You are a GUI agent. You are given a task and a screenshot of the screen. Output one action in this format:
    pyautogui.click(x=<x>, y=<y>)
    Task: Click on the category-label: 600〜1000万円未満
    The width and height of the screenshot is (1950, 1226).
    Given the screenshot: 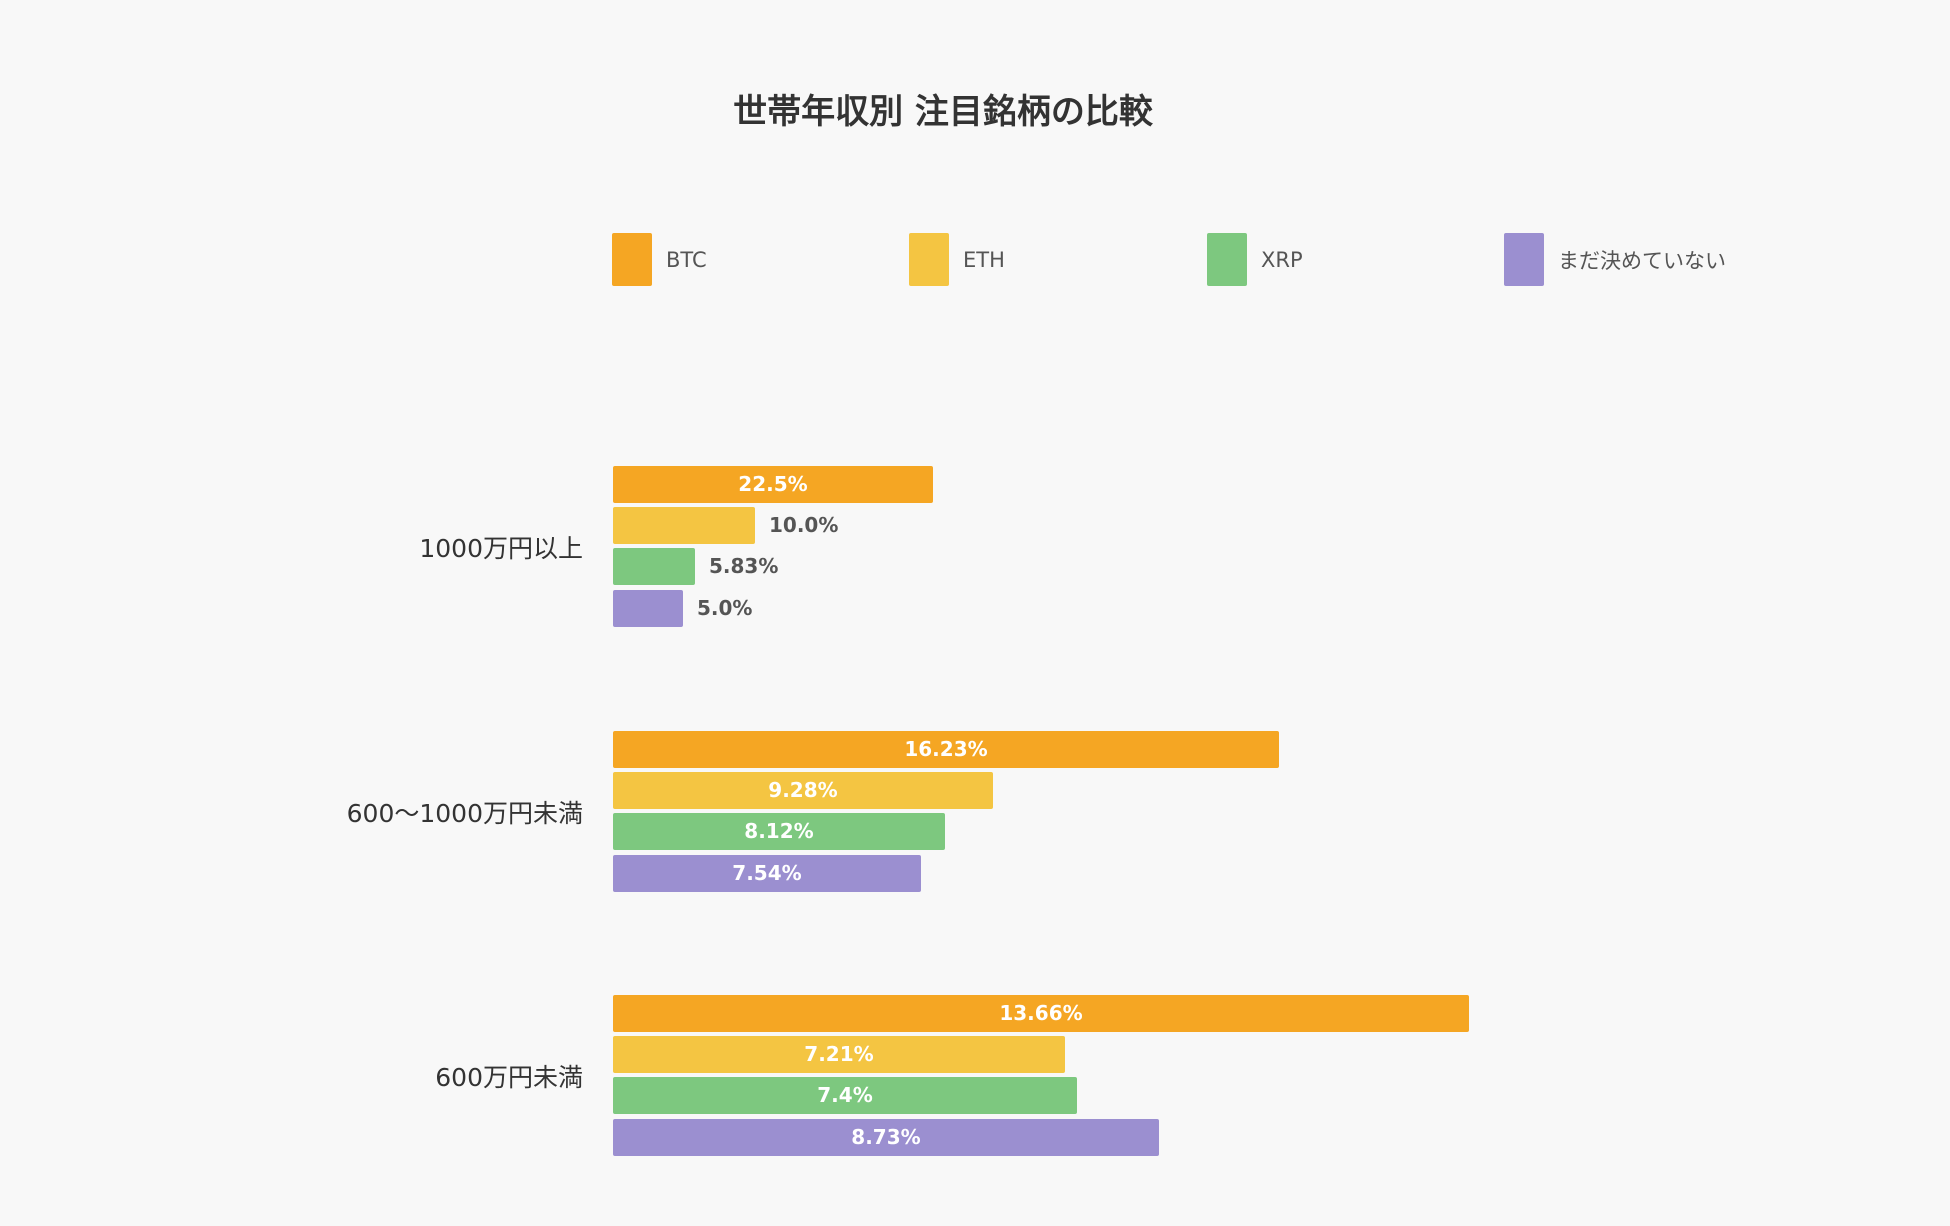 What is the action you would take?
    pyautogui.click(x=464, y=813)
    